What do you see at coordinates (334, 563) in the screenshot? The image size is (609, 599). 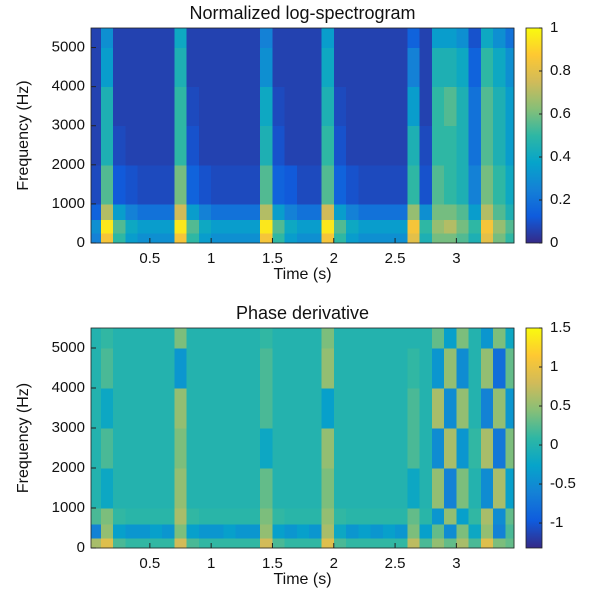 I see `x-tick-label: 2` at bounding box center [334, 563].